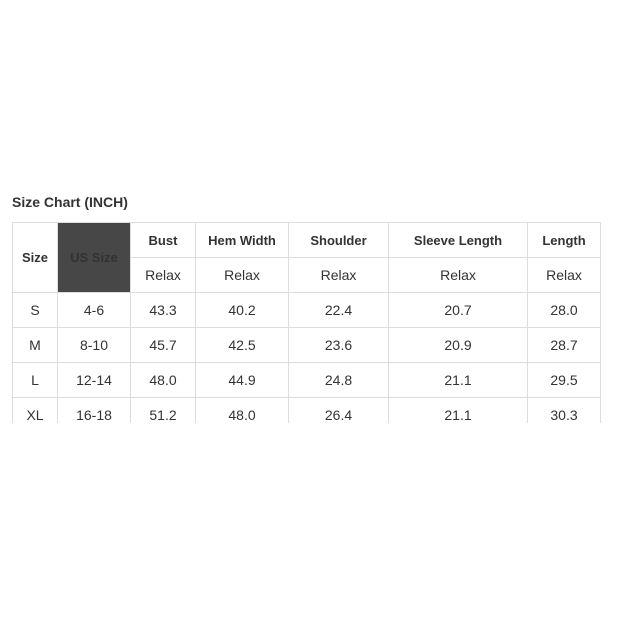 This screenshot has height=621, width=621. What do you see at coordinates (458, 240) in the screenshot?
I see `column-header-sleeve-length: Sleeve Length` at bounding box center [458, 240].